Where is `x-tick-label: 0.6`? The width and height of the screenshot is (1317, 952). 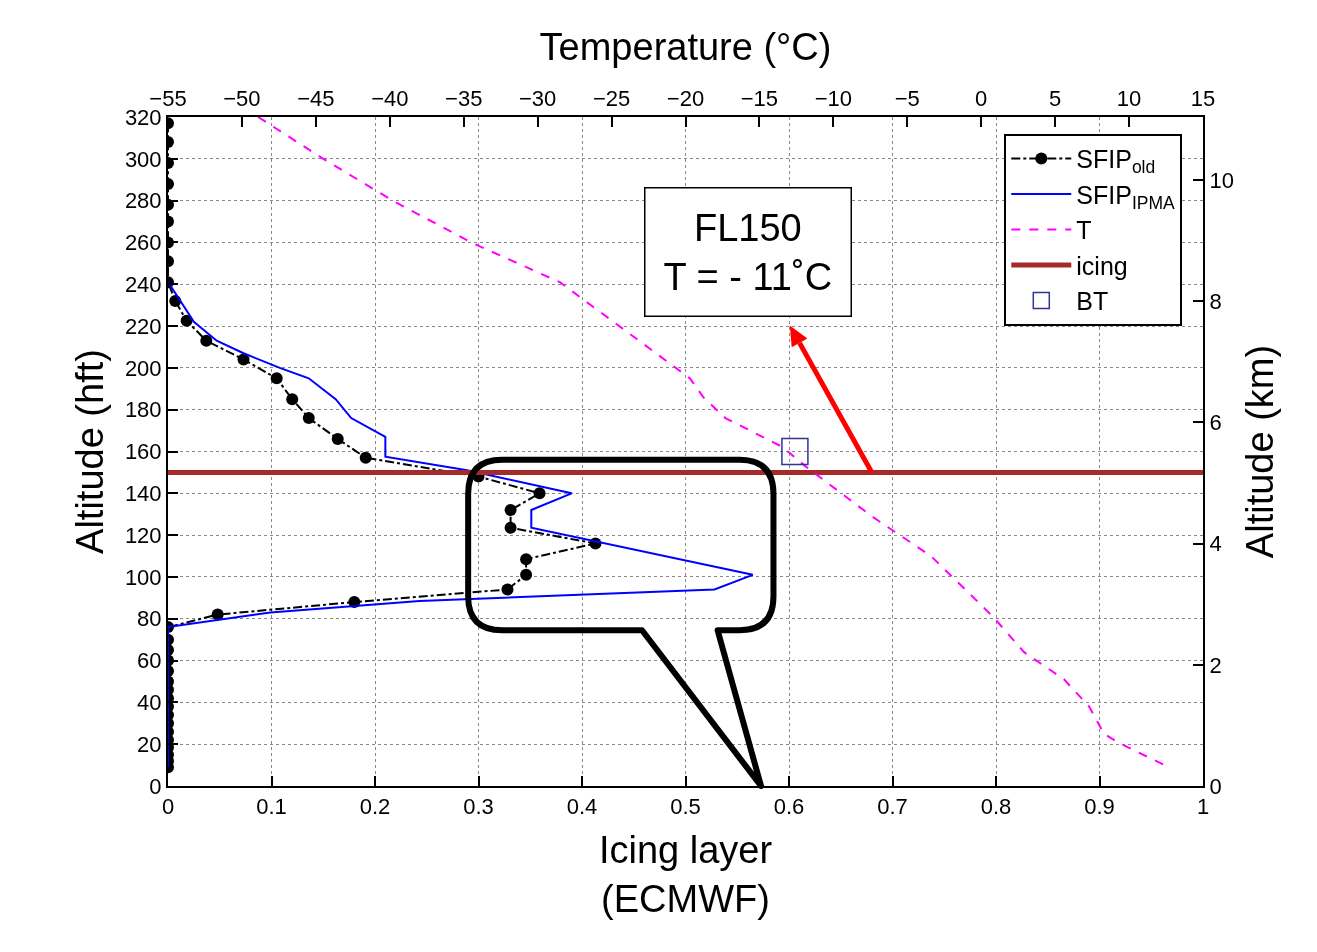
x-tick-label: 0.6 is located at coordinates (789, 807).